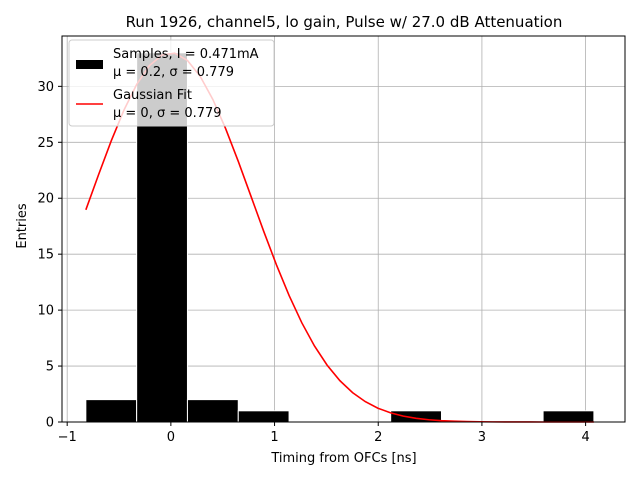 Image resolution: width=640 pixels, height=480 pixels. Describe the element at coordinates (45, 87) in the screenshot. I see `y-tick-label: 30` at that location.